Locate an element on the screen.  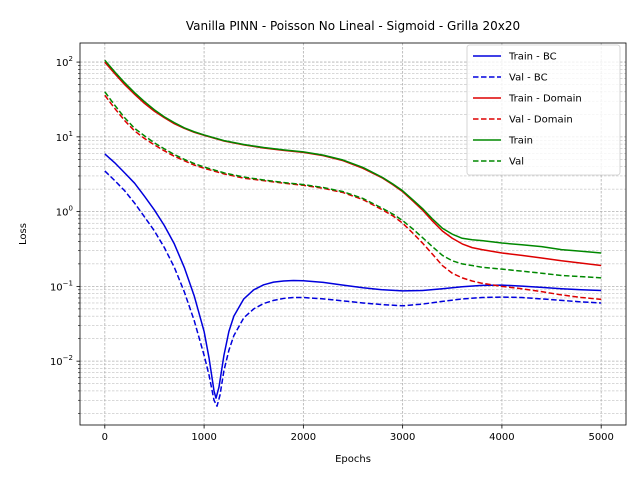
y-tick-label: 10⁻² is located at coordinates (61, 361).